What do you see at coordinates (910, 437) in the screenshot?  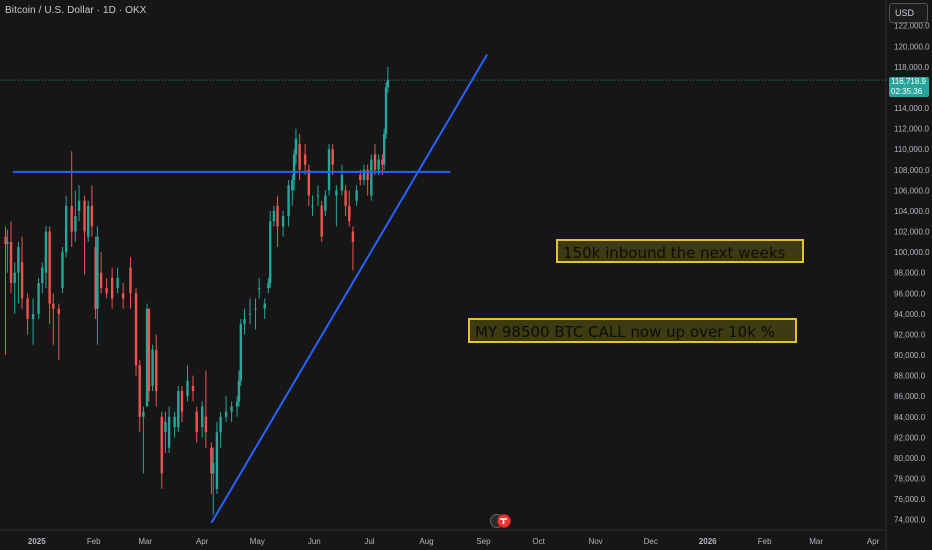 I see `y-tick-label: 82,000.0` at bounding box center [910, 437].